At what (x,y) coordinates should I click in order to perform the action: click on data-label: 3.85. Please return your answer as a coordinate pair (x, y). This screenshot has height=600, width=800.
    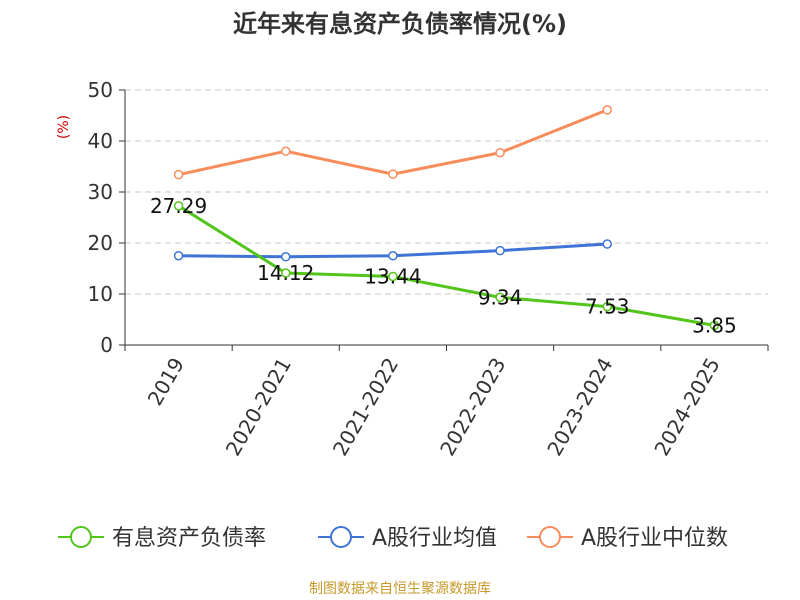
    Looking at the image, I should click on (714, 325).